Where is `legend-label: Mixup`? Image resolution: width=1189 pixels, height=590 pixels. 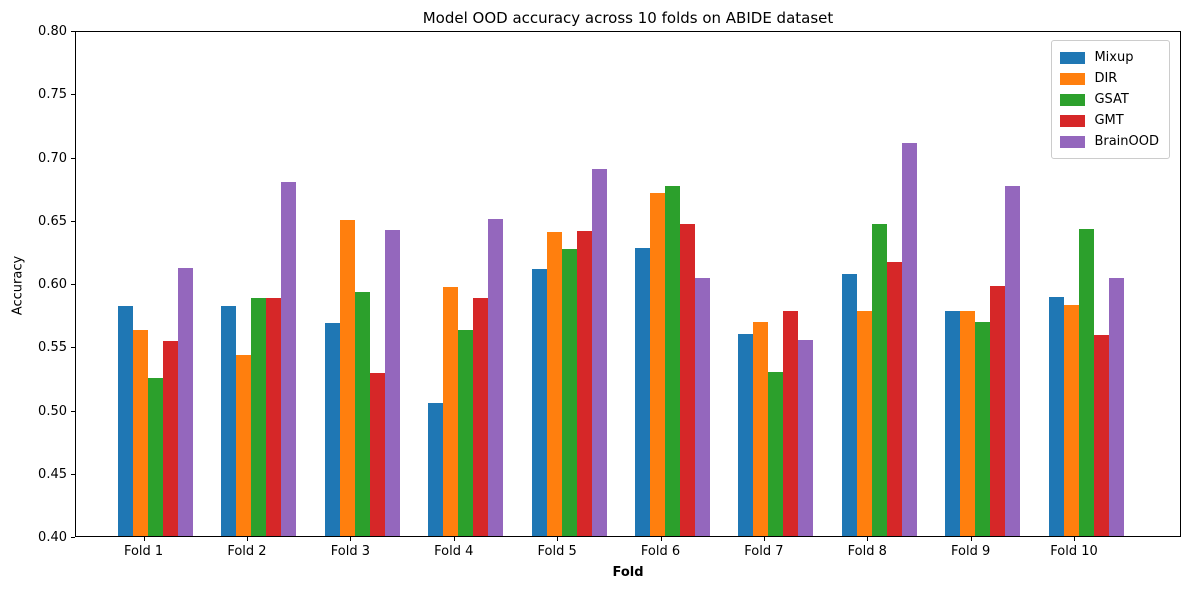
legend-label: Mixup is located at coordinates (1114, 57).